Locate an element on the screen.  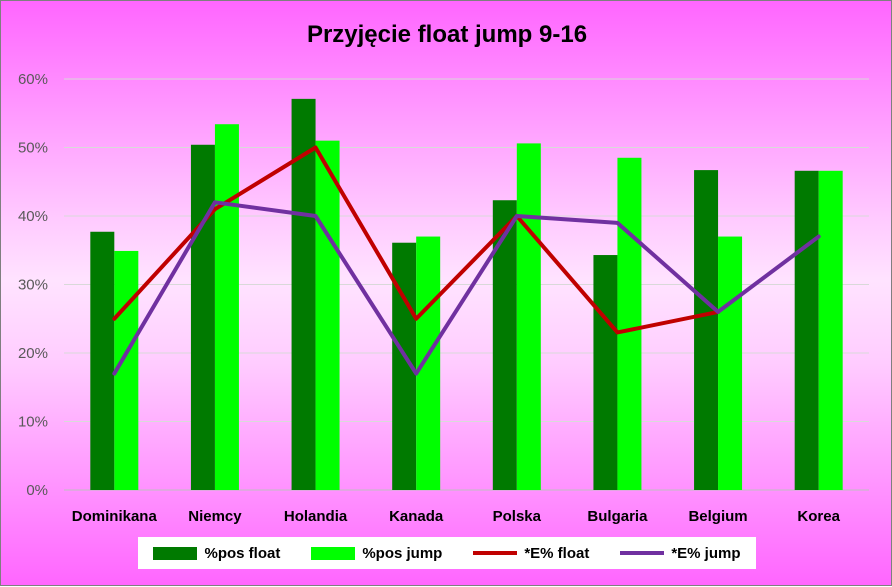
x-tick-label: Dominikana is located at coordinates (115, 516).